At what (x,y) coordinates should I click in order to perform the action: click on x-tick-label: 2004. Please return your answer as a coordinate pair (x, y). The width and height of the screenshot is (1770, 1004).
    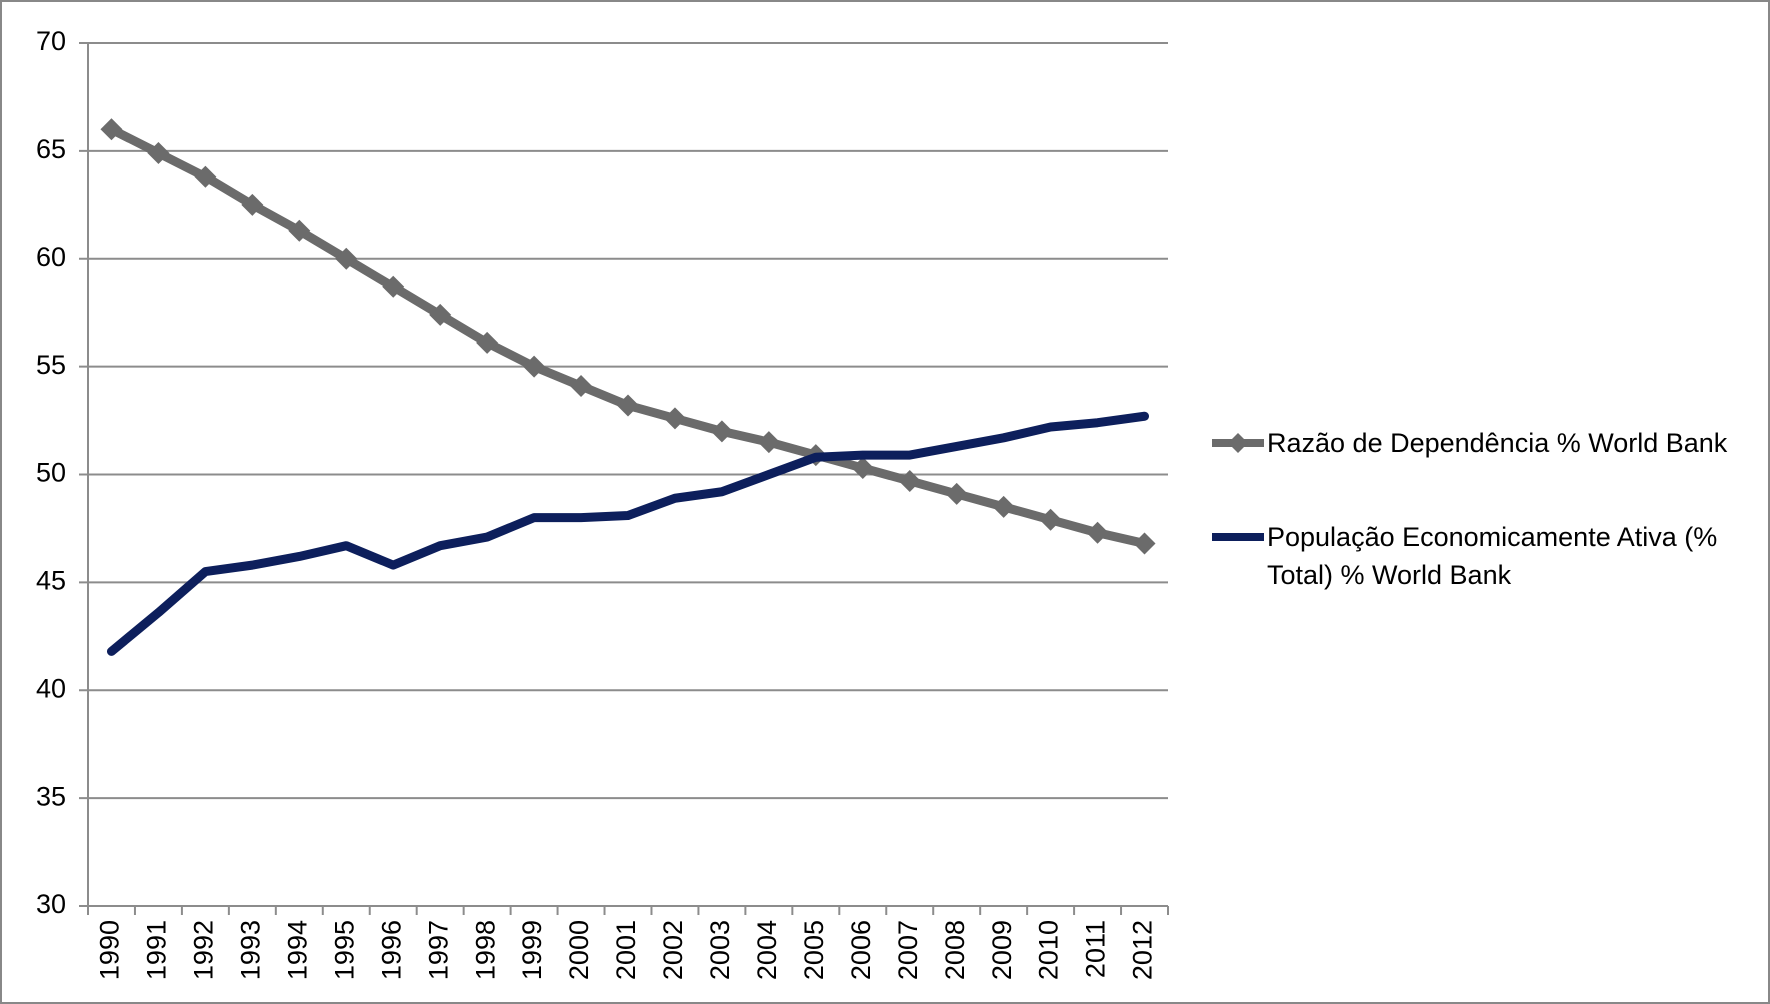
    Looking at the image, I should click on (767, 950).